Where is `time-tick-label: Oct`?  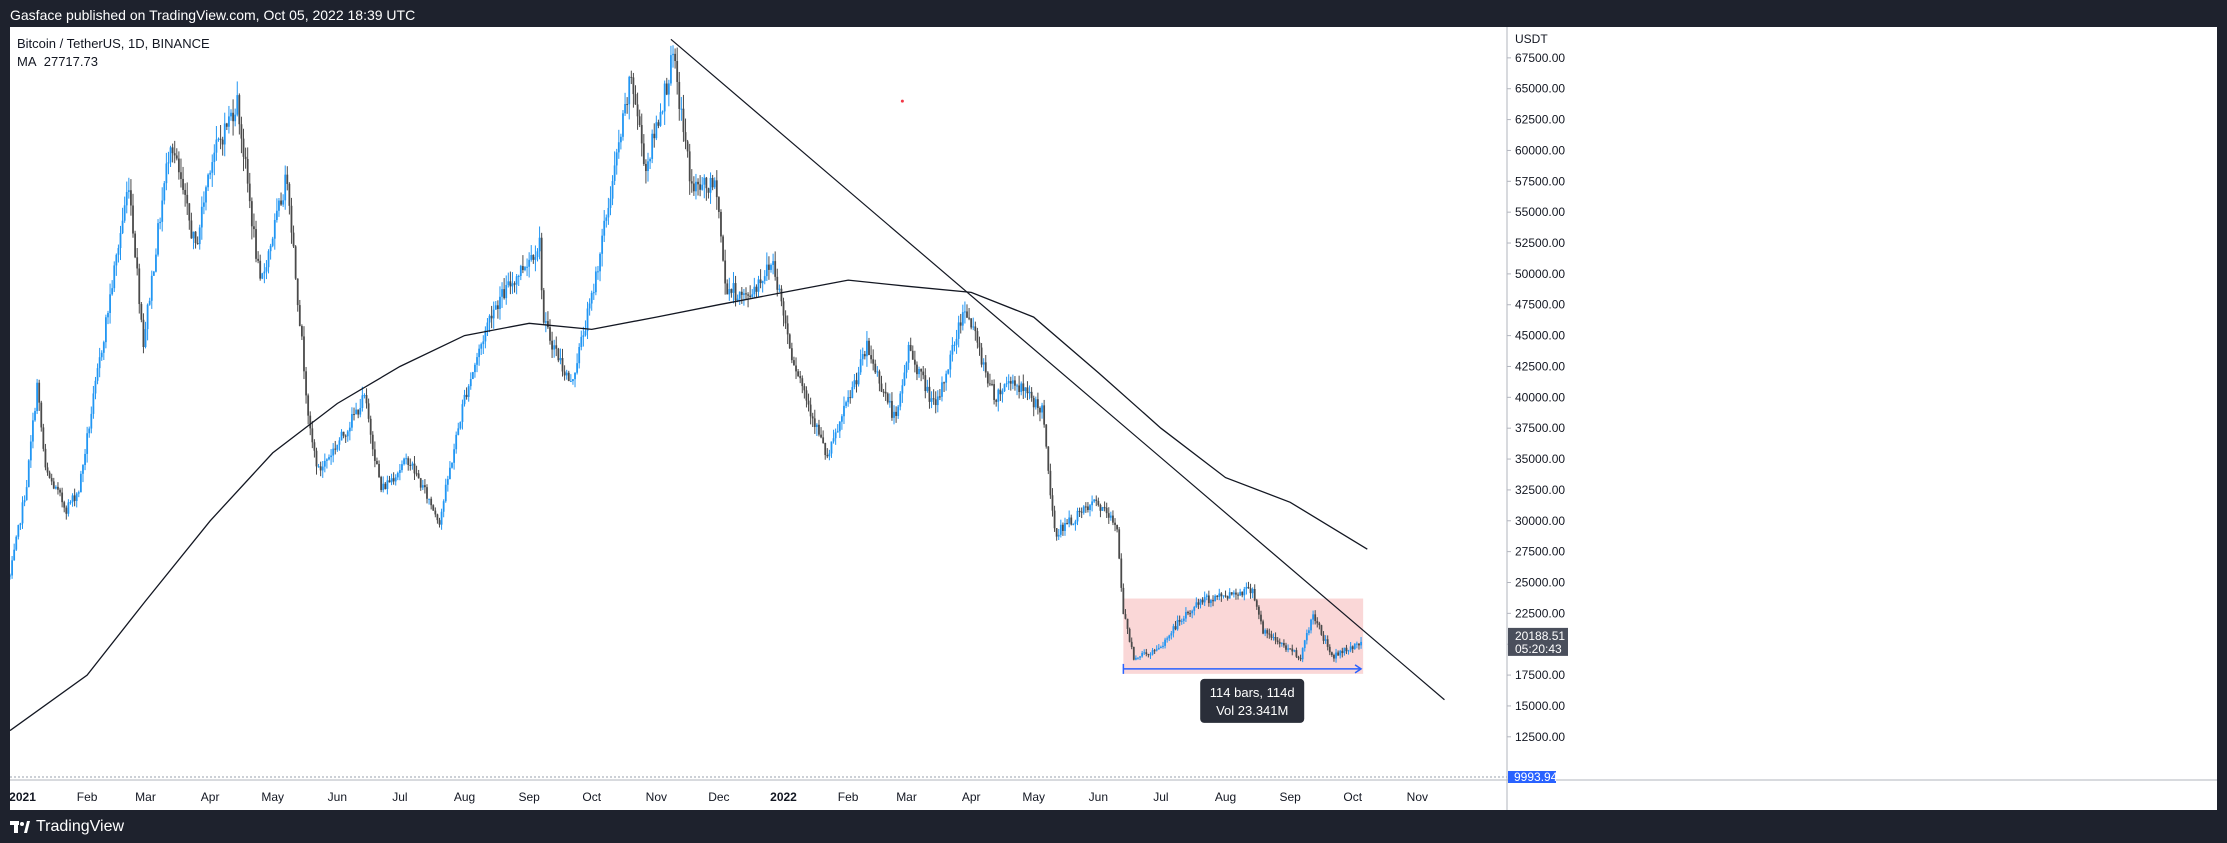
time-tick-label: Oct is located at coordinates (591, 797).